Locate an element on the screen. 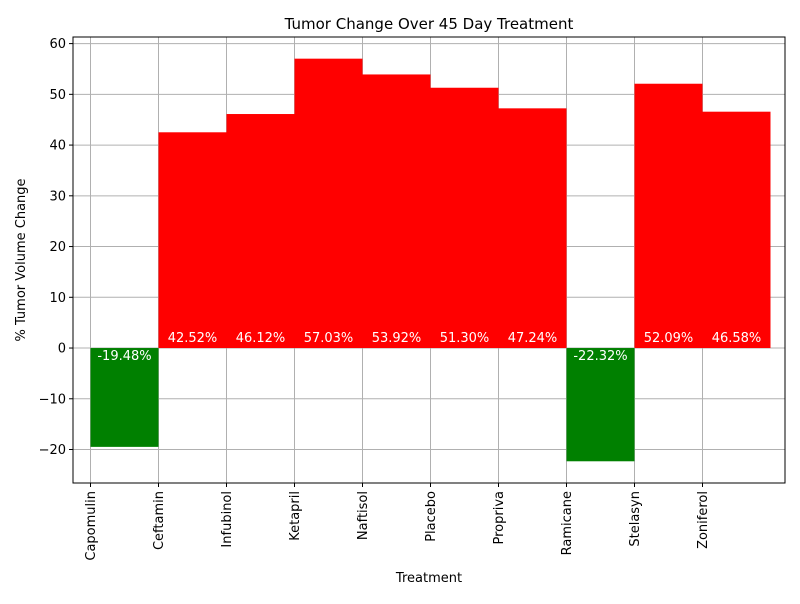 The width and height of the screenshot is (800, 604). bar-infubinol is located at coordinates (260, 231).